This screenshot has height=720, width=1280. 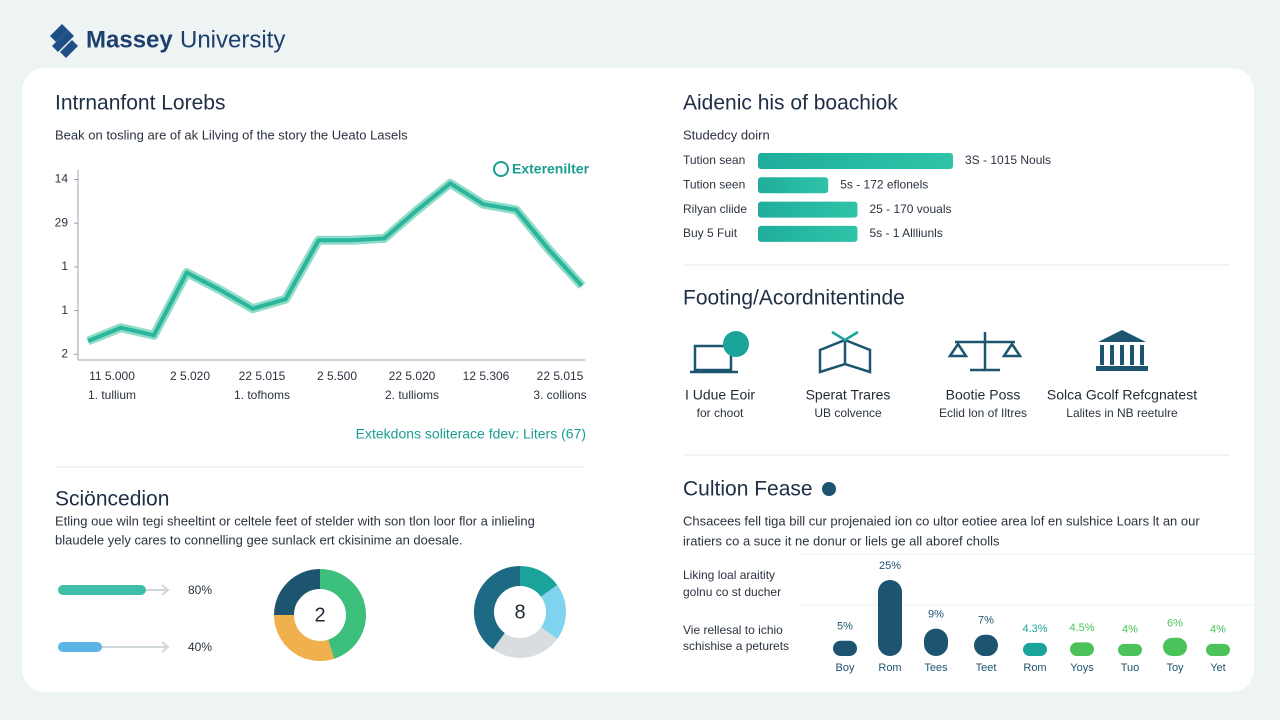 What do you see at coordinates (986, 621) in the screenshot?
I see `column-value-label: 7%` at bounding box center [986, 621].